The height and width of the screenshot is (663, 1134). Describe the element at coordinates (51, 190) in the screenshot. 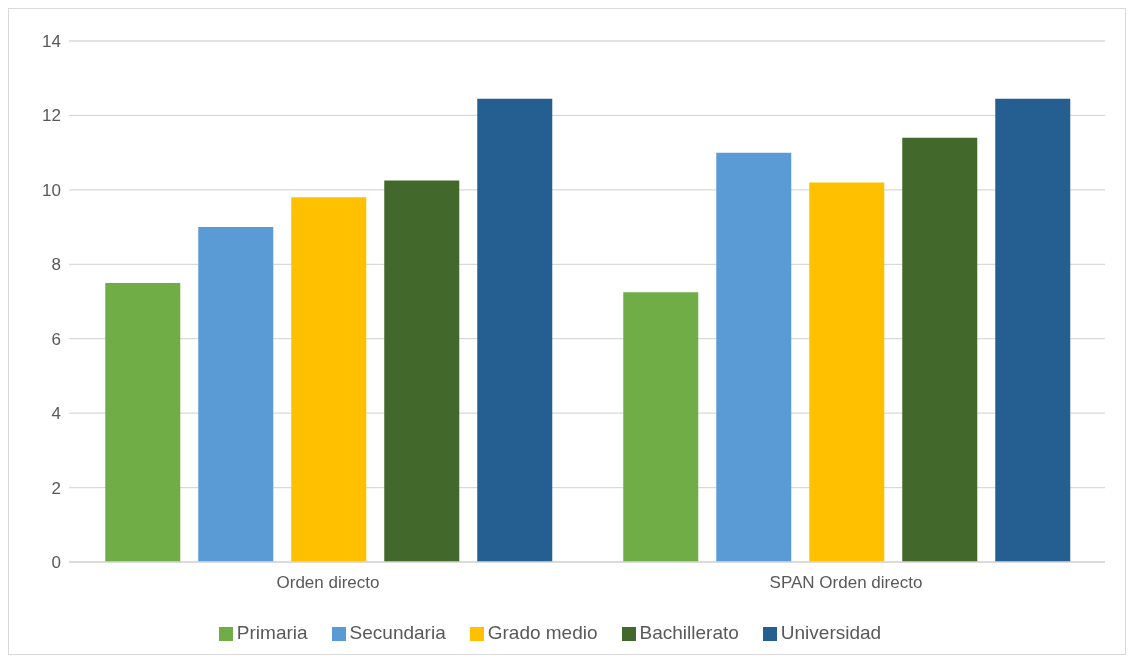

I see `y-tick-label: 10` at that location.